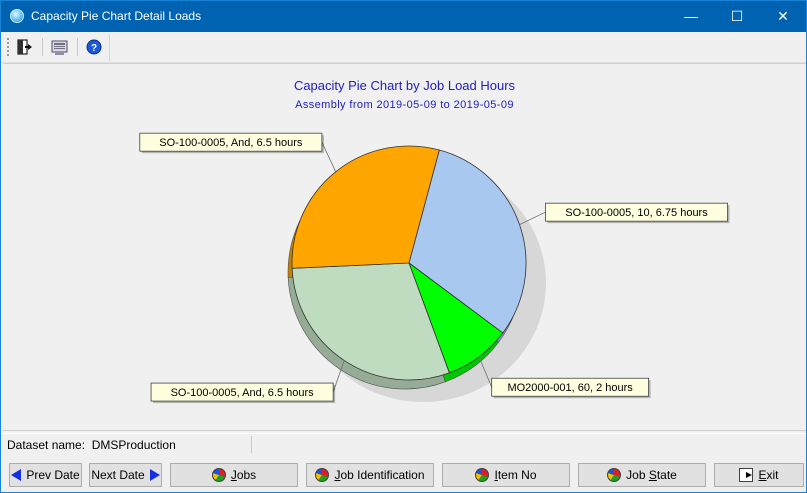  Describe the element at coordinates (404, 105) in the screenshot. I see `chart-subtitle: Assembly from 2019-05-09 to 2019-05-09` at that location.